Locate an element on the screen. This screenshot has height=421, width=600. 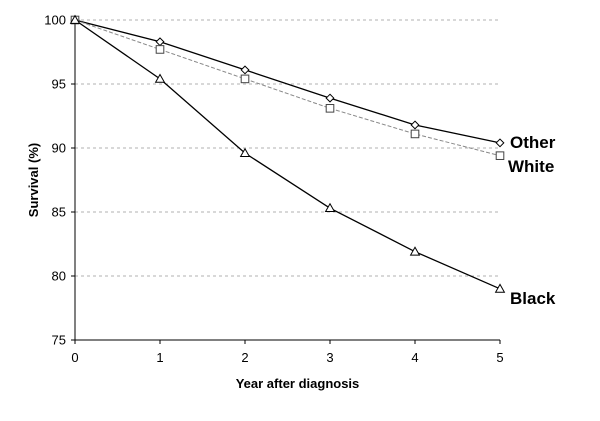
x-tick-label: 0 is located at coordinates (74, 357).